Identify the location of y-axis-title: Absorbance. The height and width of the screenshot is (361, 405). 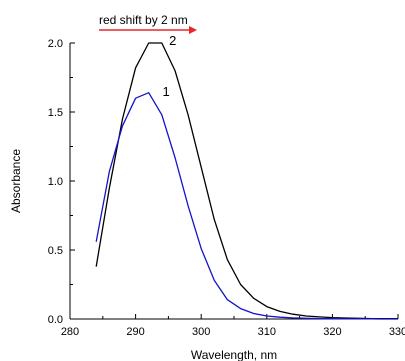
(16, 181).